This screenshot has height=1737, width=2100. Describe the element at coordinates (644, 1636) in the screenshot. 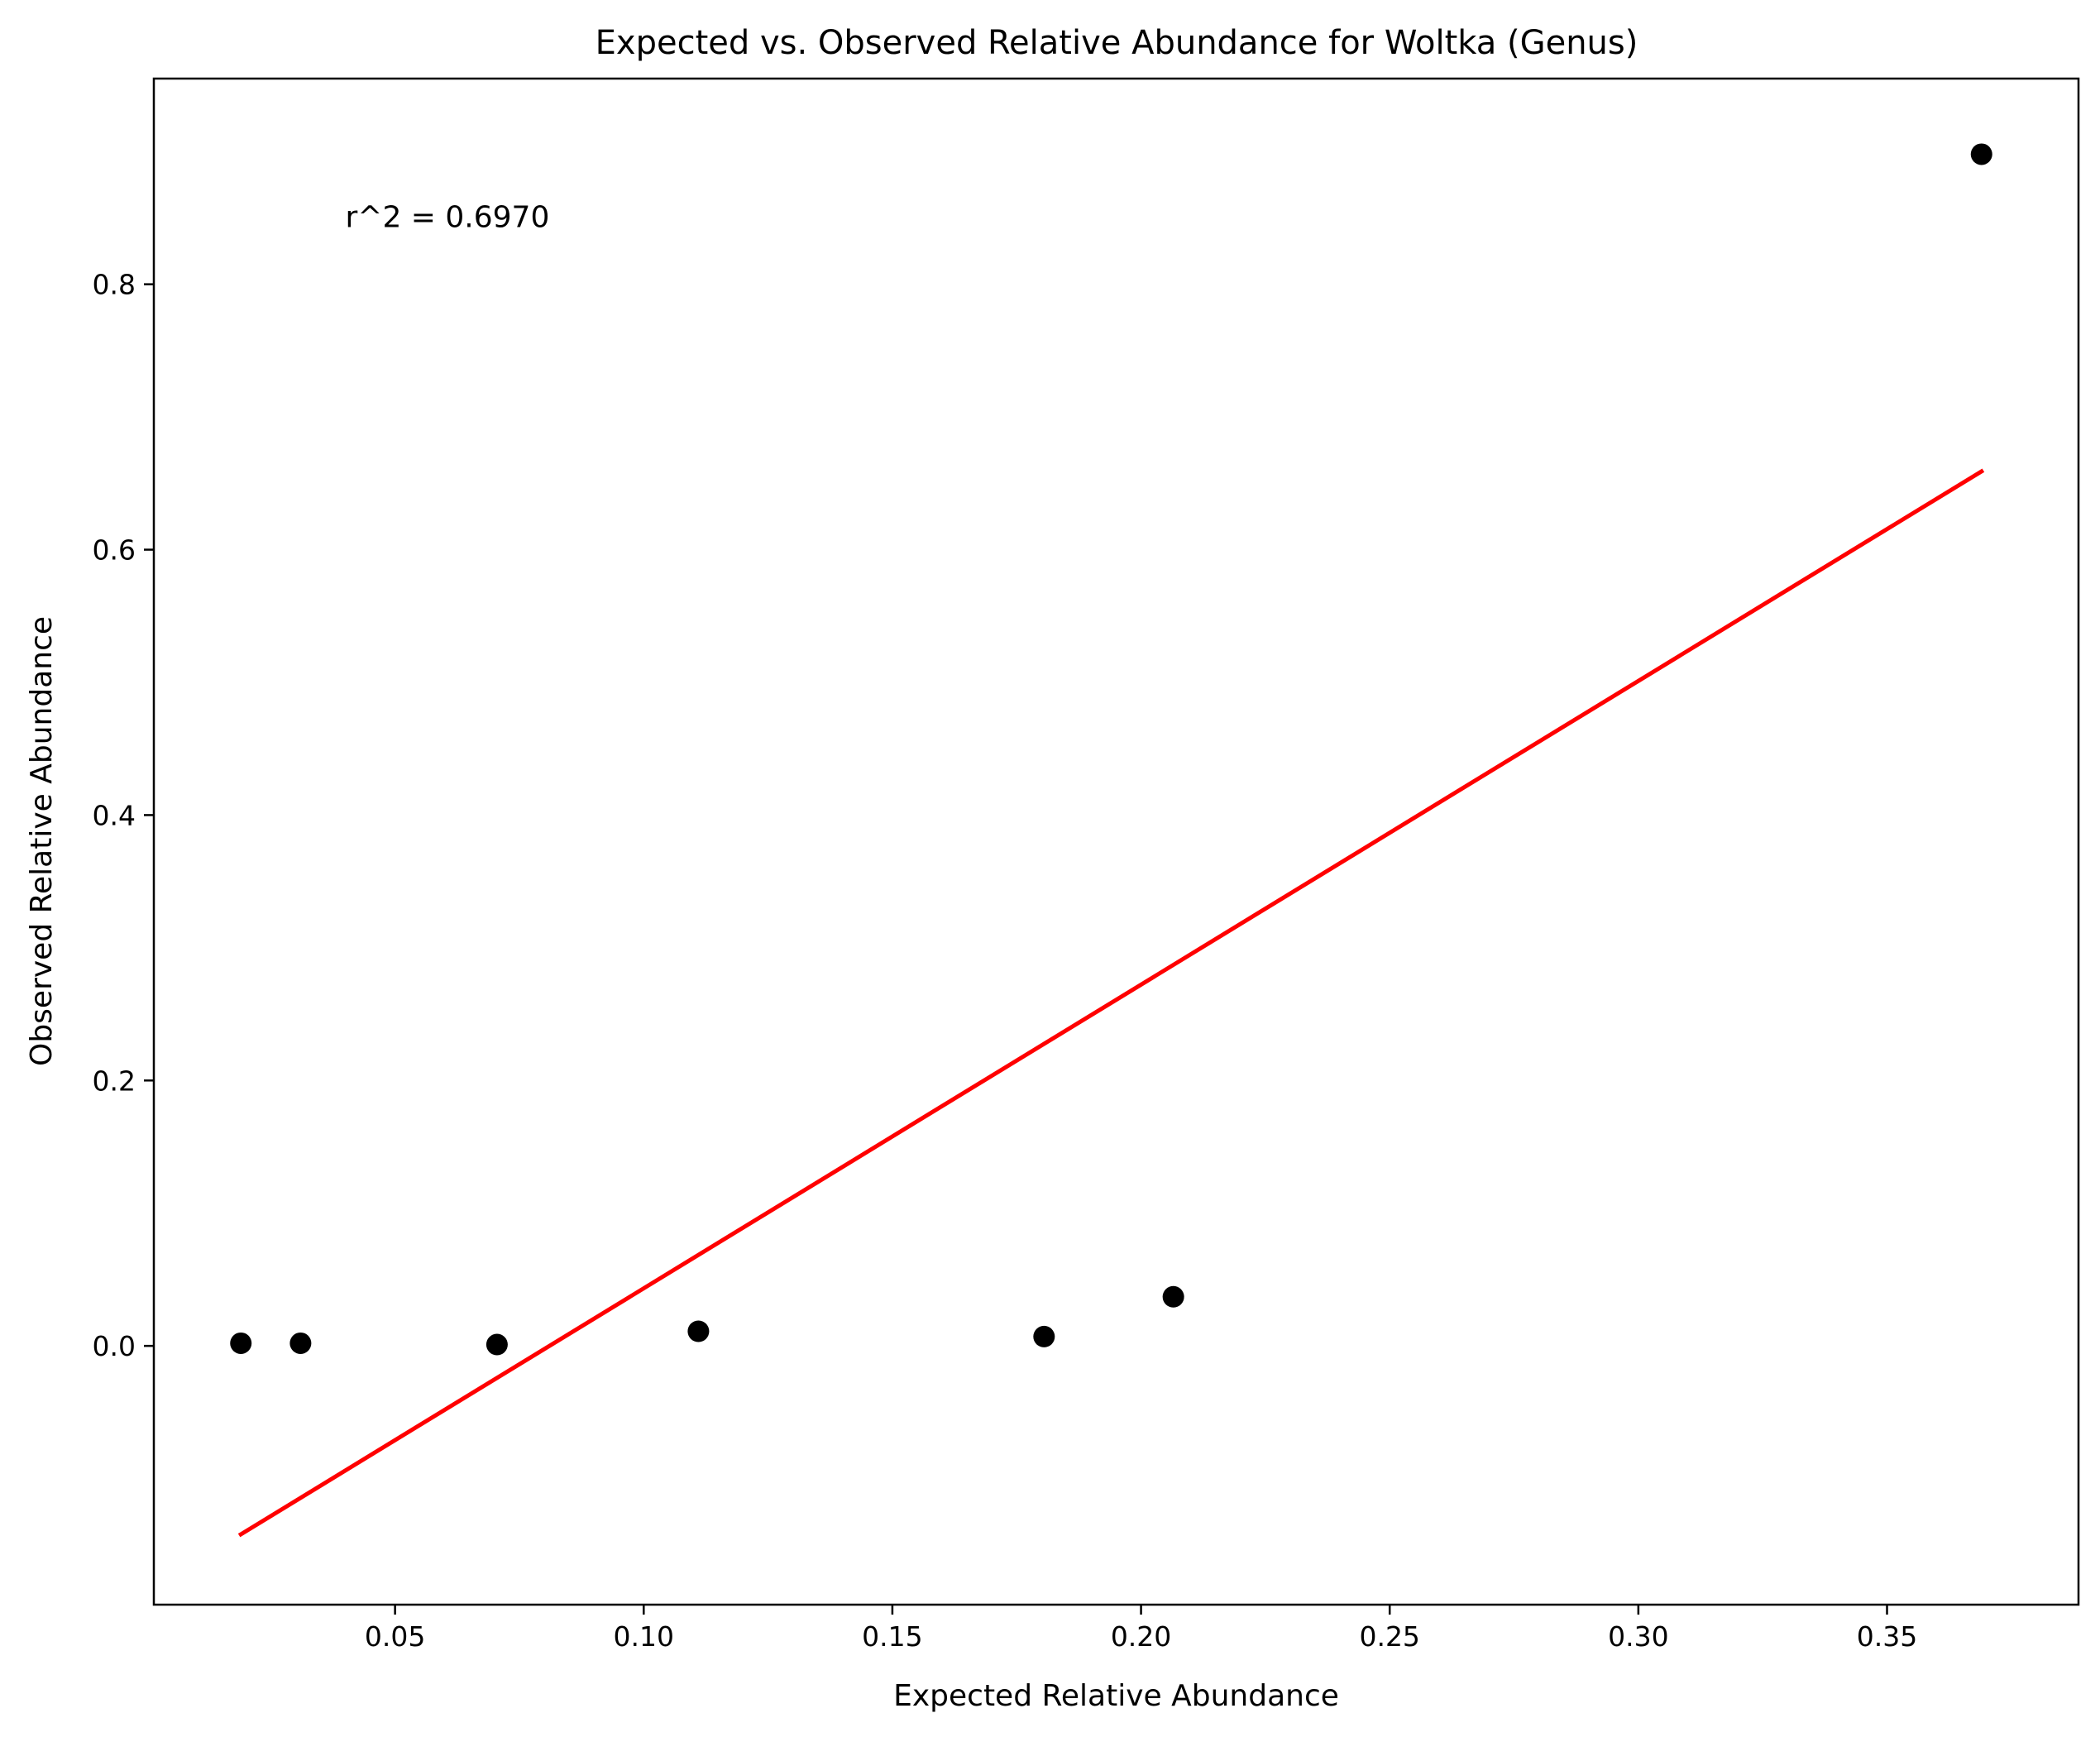

I see `x-tick-label: 0.10` at that location.